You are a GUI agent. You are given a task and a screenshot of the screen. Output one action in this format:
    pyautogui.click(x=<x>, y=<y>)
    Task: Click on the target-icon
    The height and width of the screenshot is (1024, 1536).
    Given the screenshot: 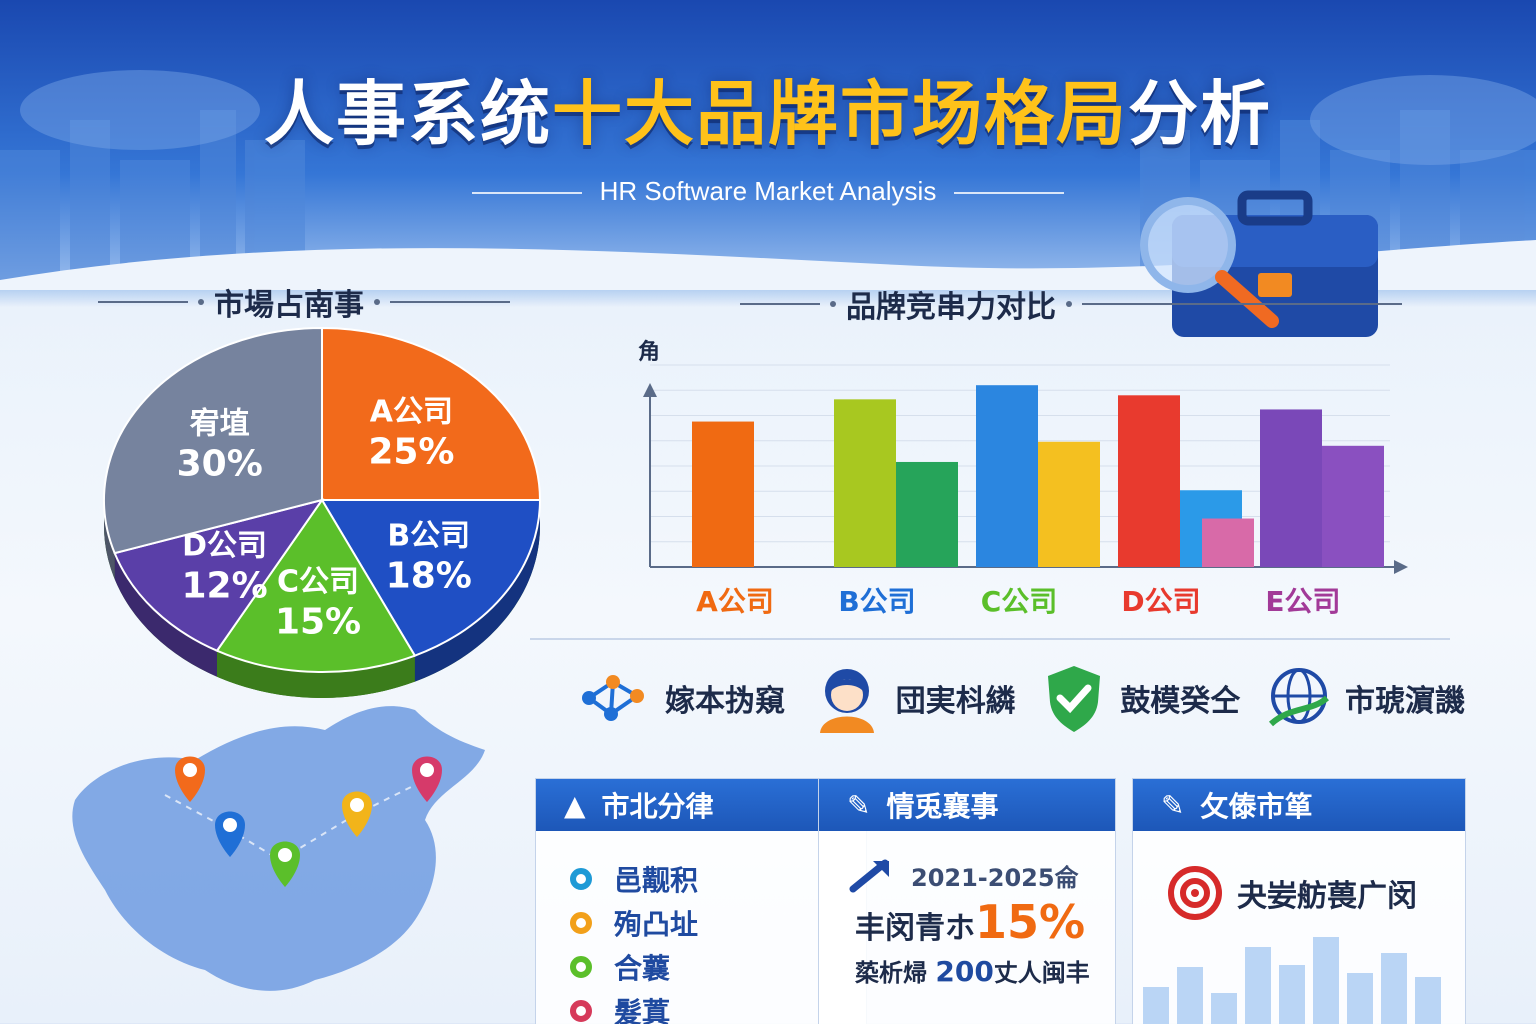 What is the action you would take?
    pyautogui.click(x=1195, y=893)
    